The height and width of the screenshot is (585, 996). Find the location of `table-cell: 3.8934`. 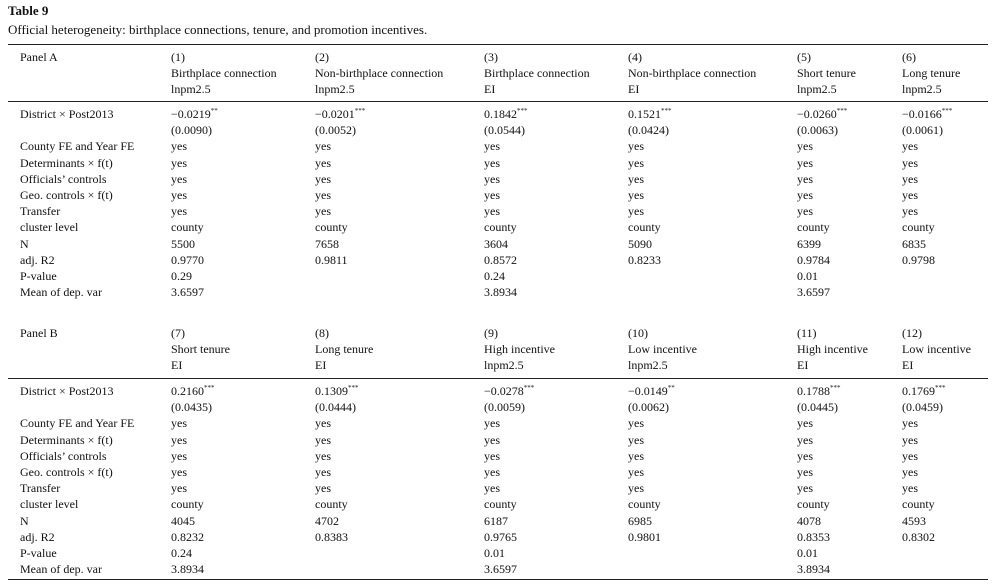

table-cell: 3.8934 is located at coordinates (813, 569).